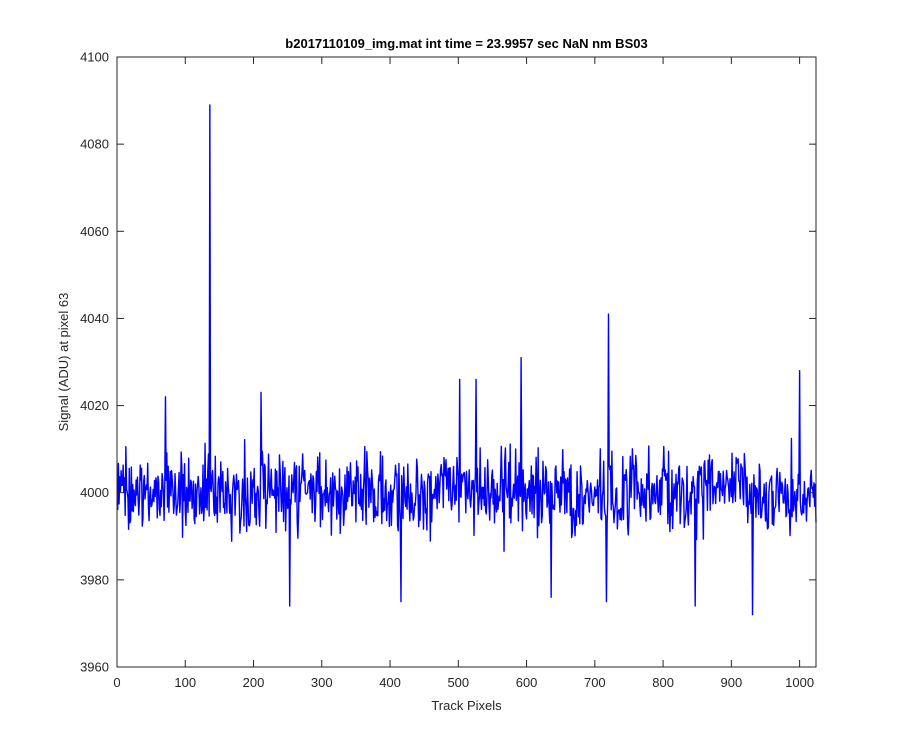 This screenshot has height=750, width=900. I want to click on x-tick-label: 0, so click(116, 682).